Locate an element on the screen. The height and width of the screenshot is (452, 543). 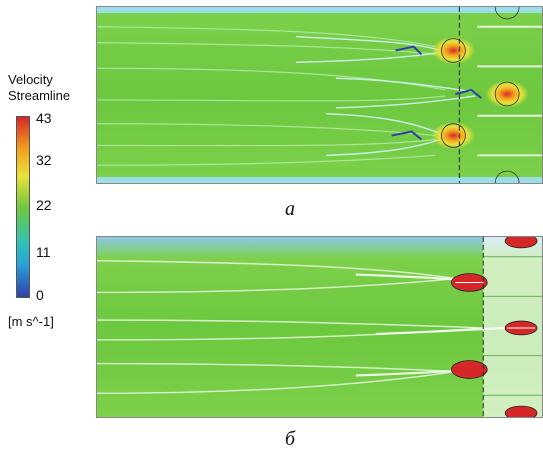
legend-title-line1: Velocity is located at coordinates (30, 79).